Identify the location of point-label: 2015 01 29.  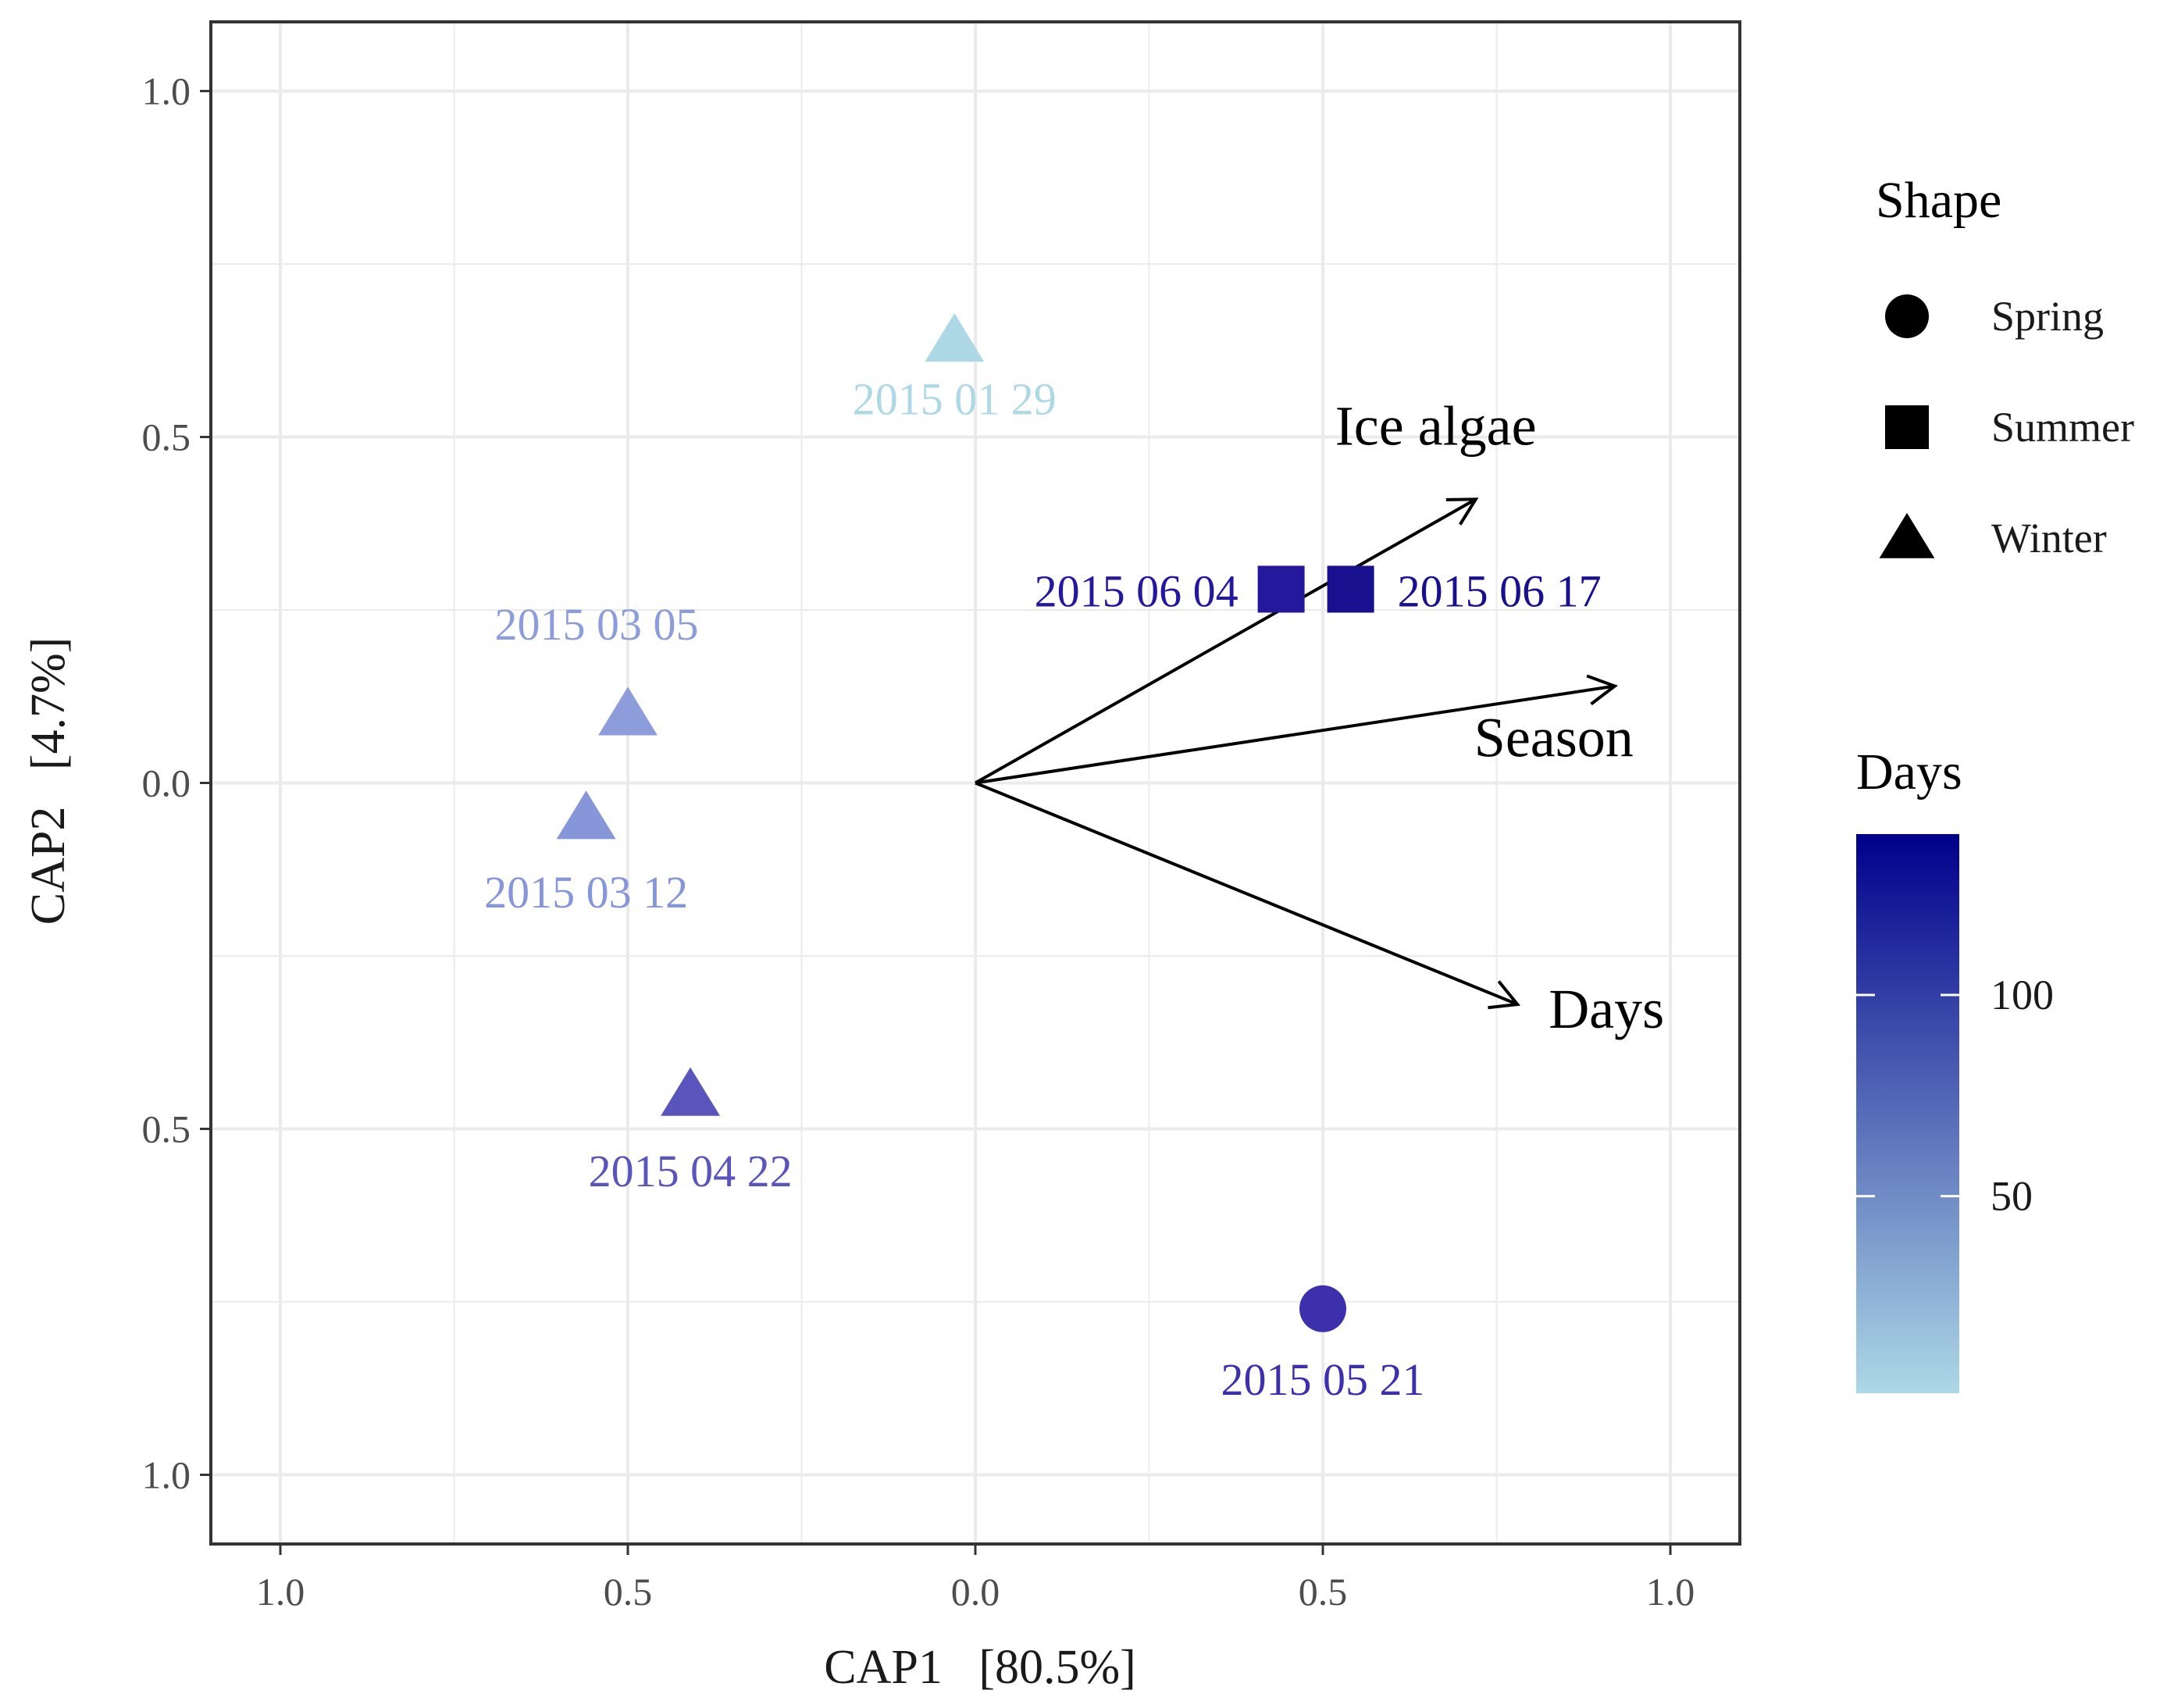
(955, 399).